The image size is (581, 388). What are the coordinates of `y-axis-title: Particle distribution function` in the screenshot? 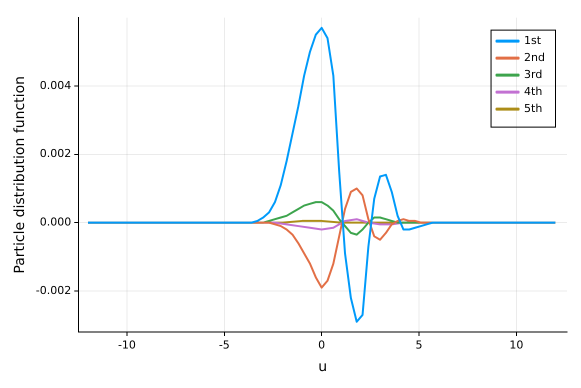 It's located at (20, 175).